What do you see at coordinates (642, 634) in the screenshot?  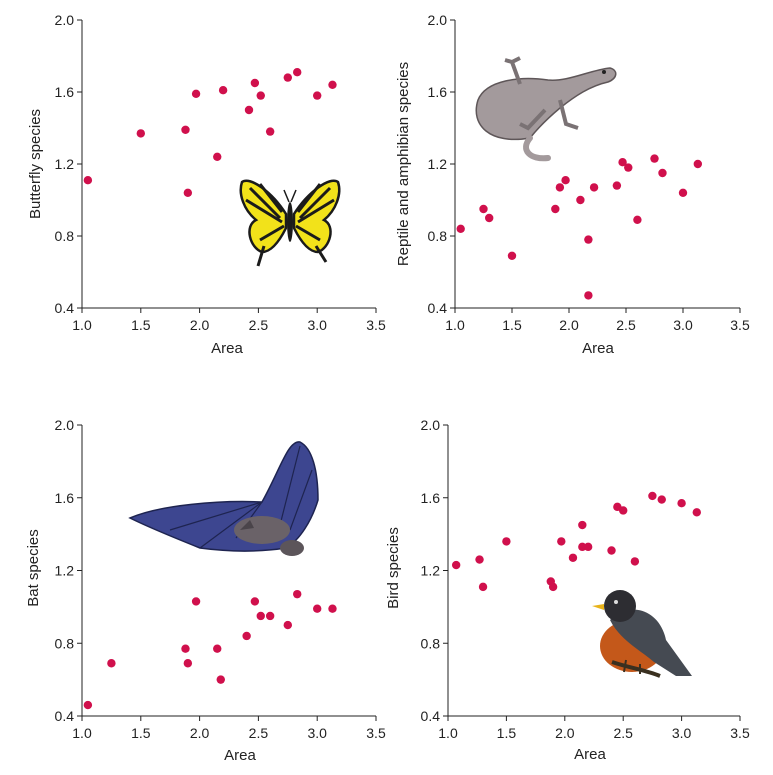 I see `bird-icon` at bounding box center [642, 634].